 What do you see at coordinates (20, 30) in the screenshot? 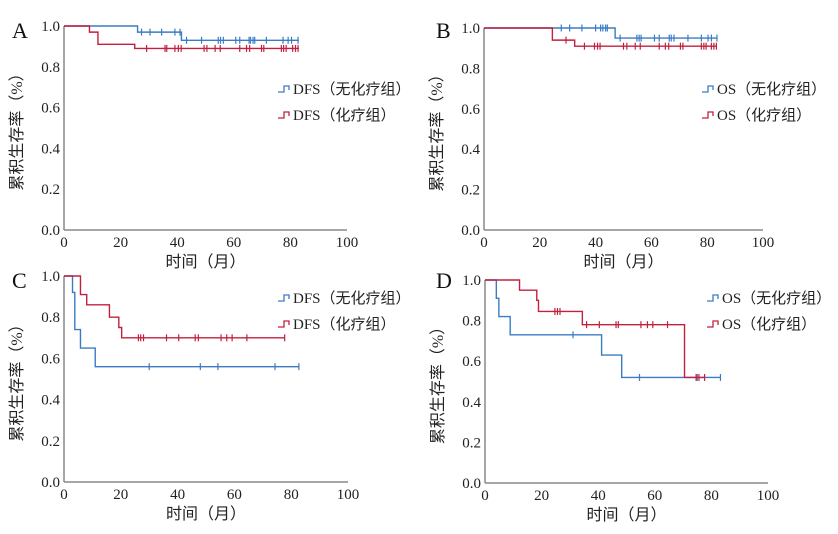
I see `panel-letter: A` at bounding box center [20, 30].